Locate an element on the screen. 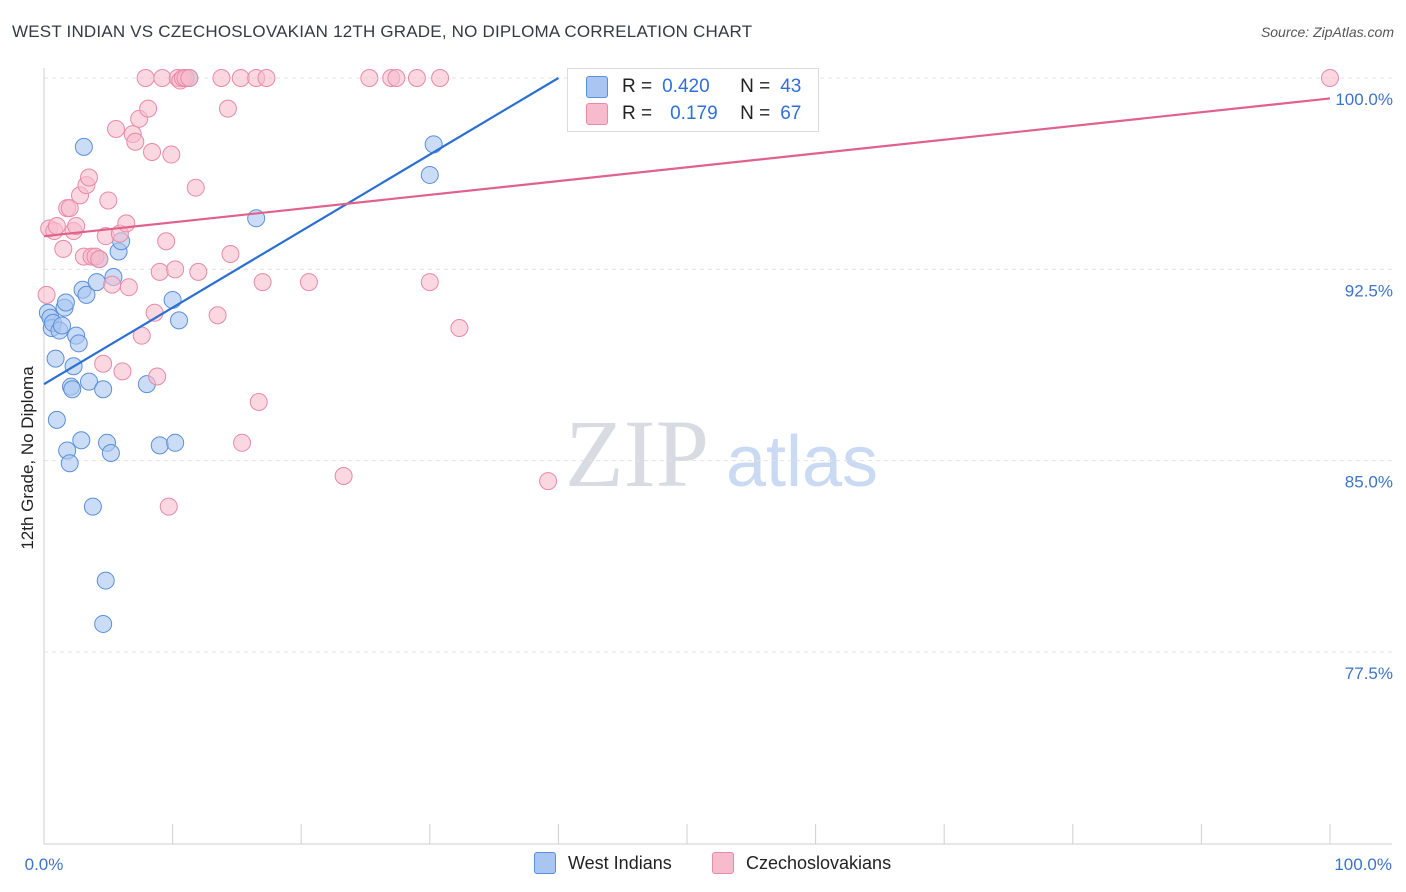 This screenshot has height=892, width=1406. legend-row-west-indians: R = 0.420 N = 43 is located at coordinates (693, 87).